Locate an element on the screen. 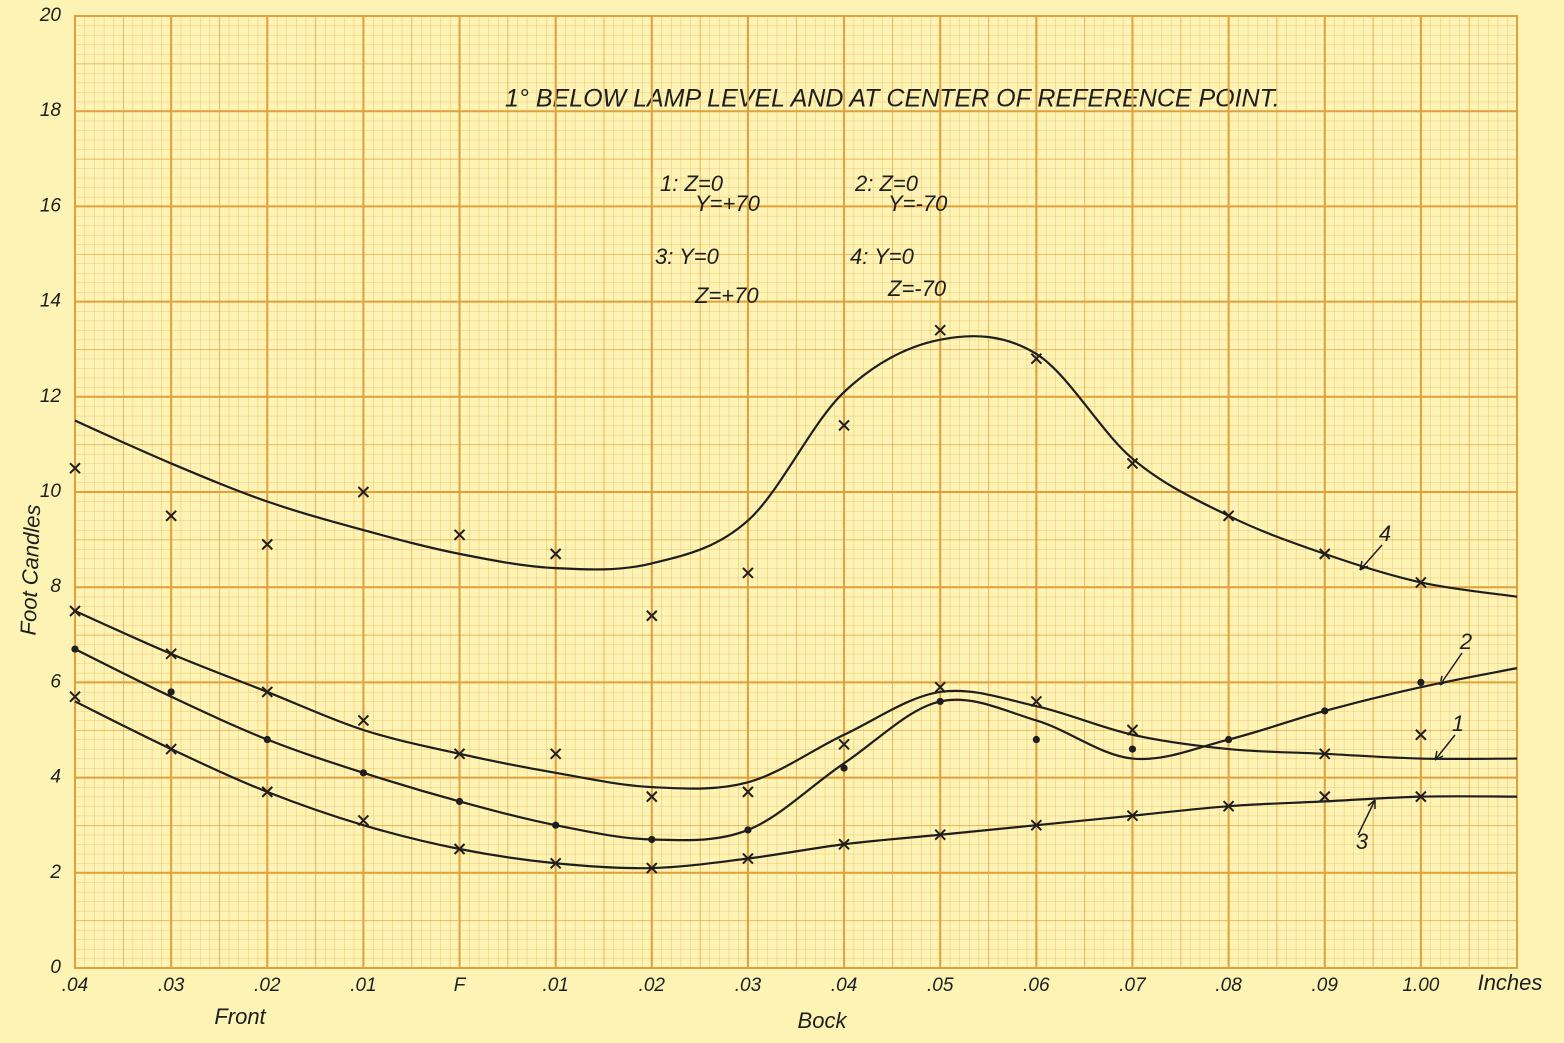 The height and width of the screenshot is (1043, 1564). x-axis-label: Bock is located at coordinates (823, 1020).